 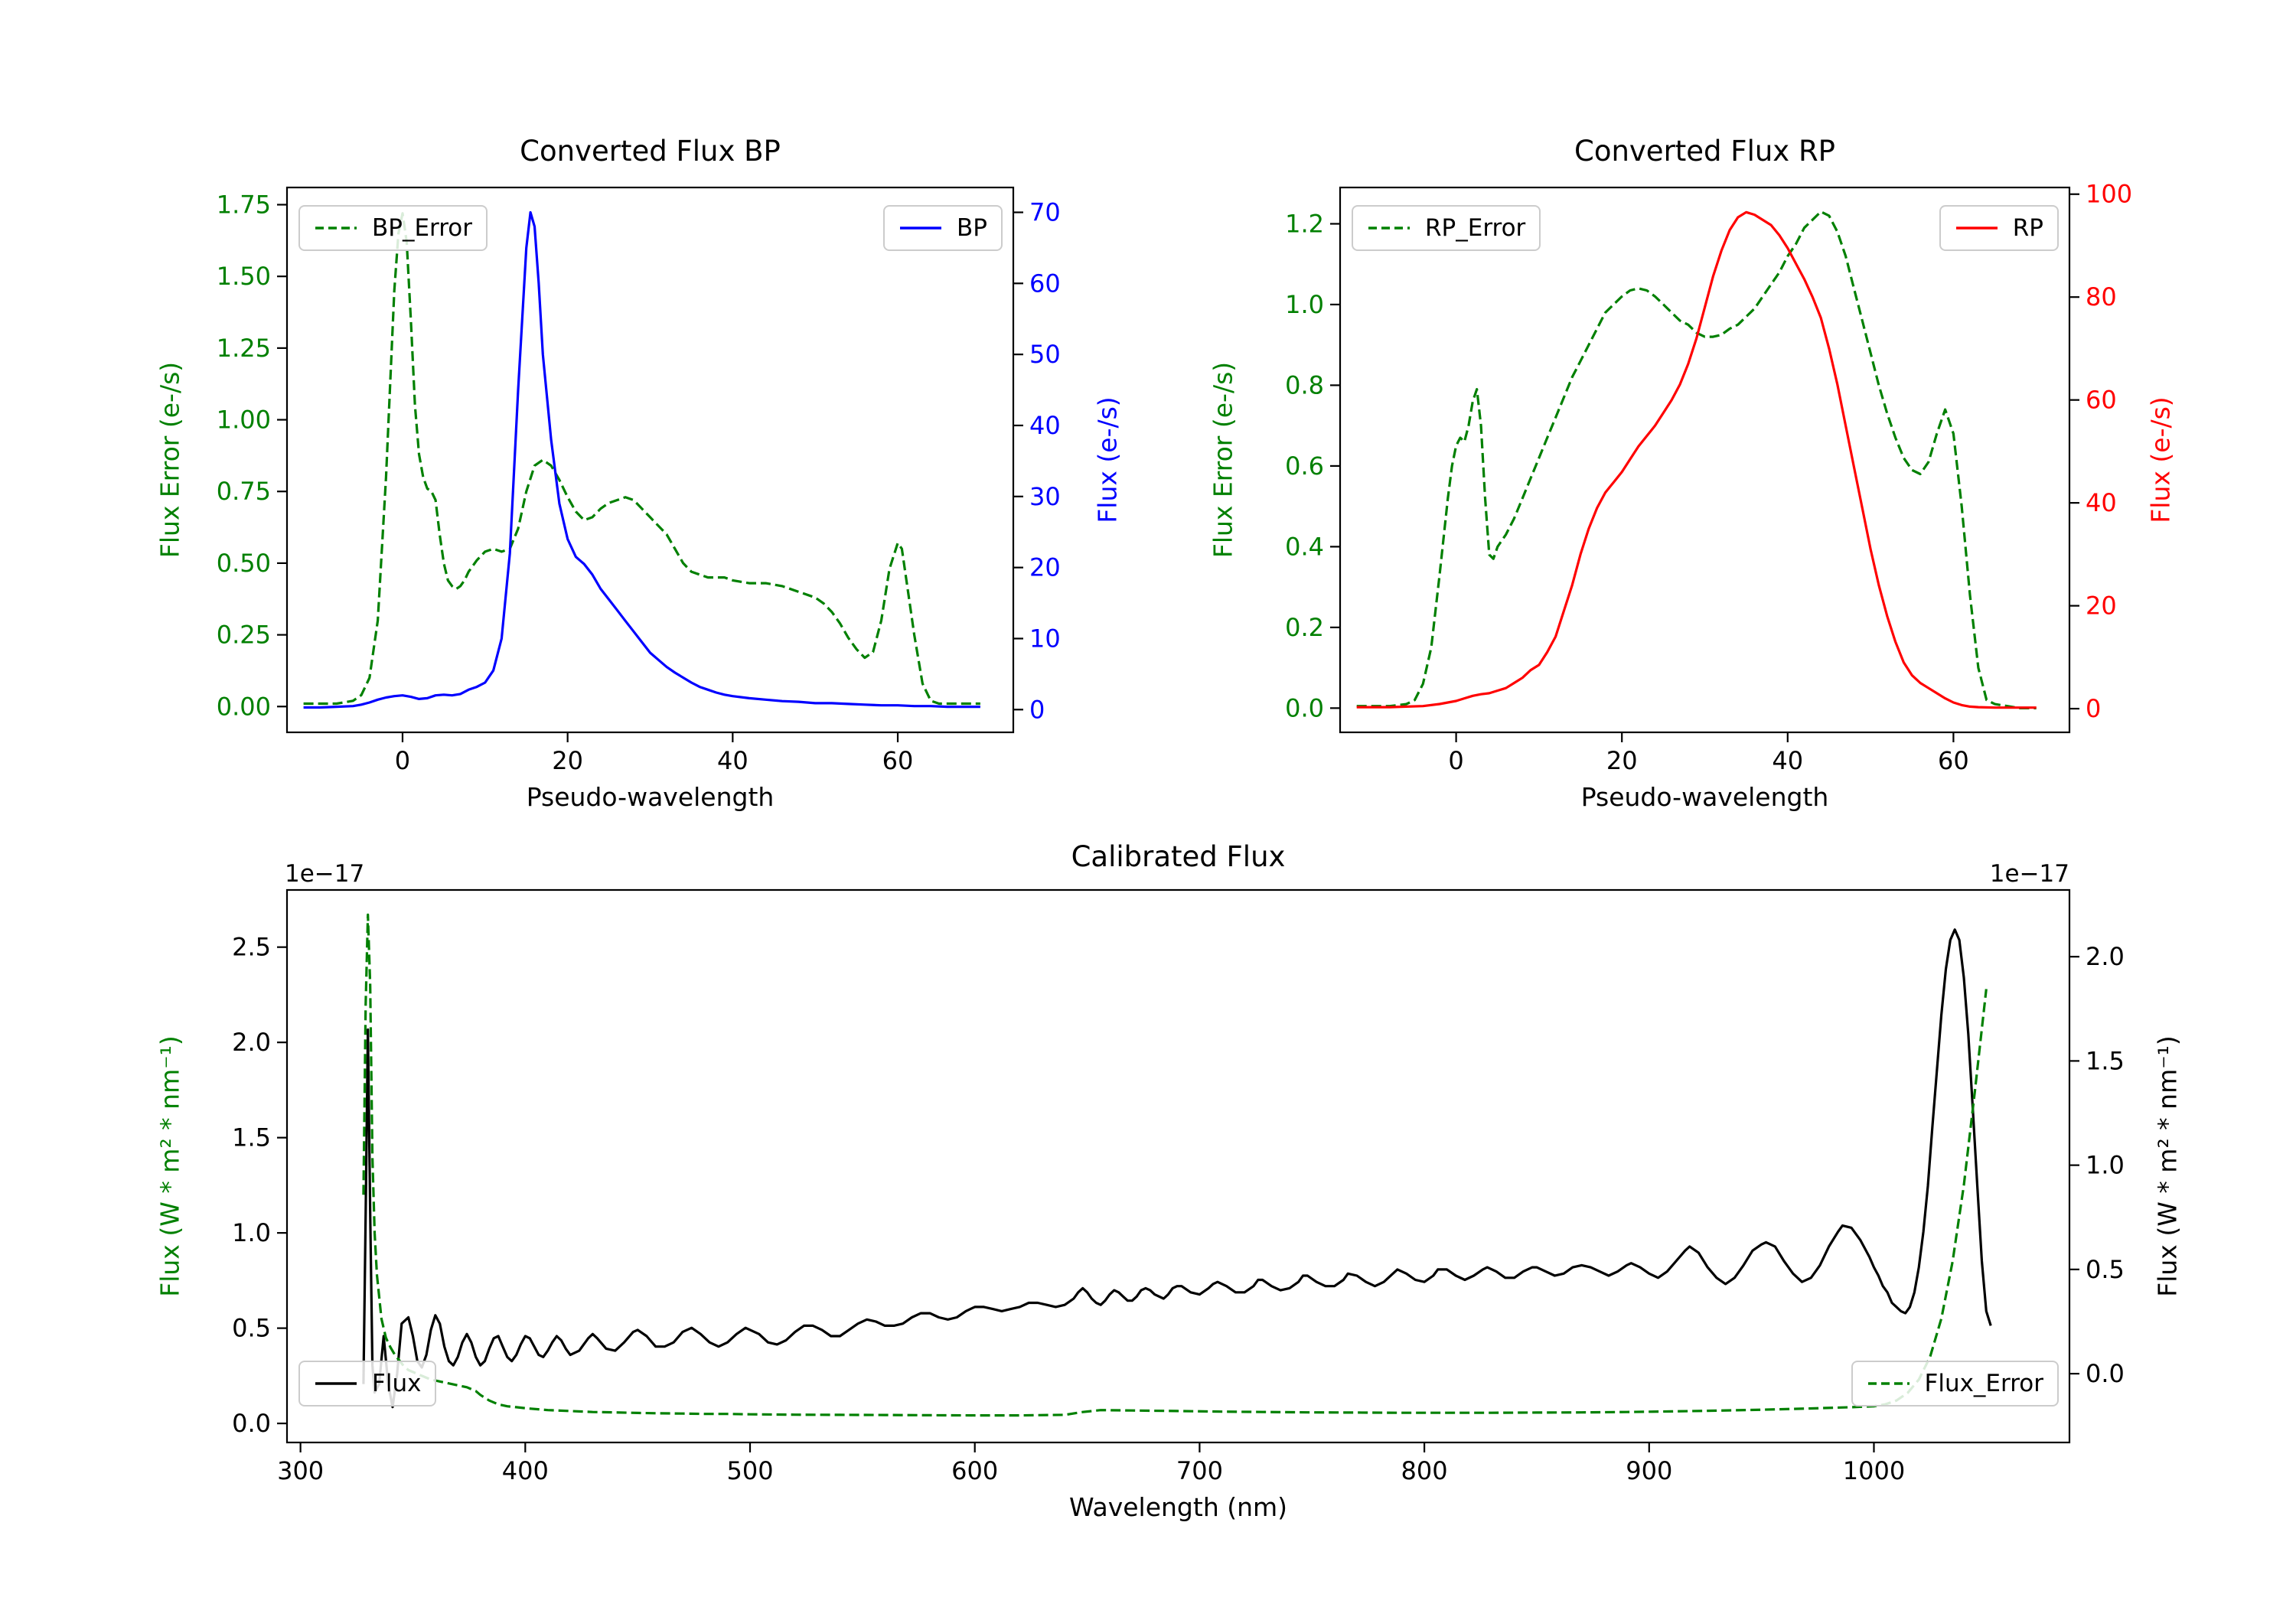 What do you see at coordinates (1304, 627) in the screenshot?
I see `svg-text: 0.2` at bounding box center [1304, 627].